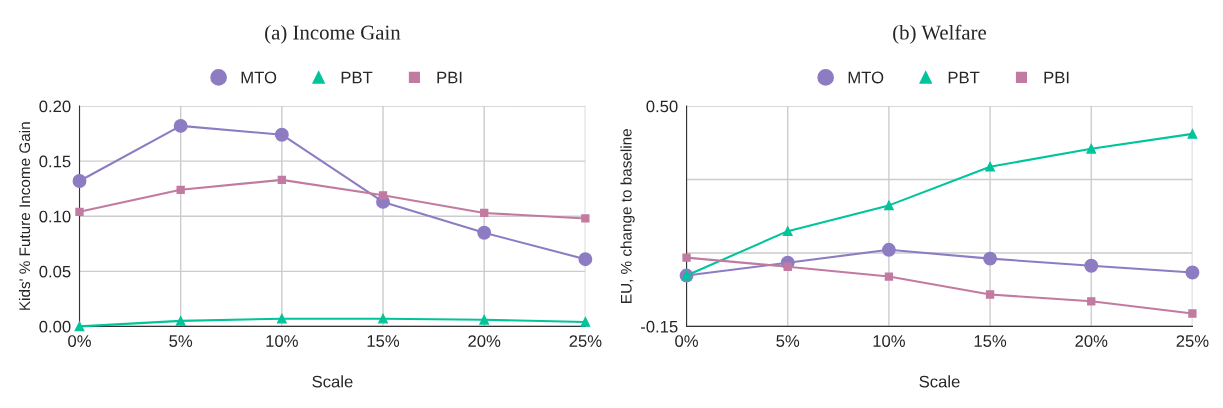 The height and width of the screenshot is (408, 1223). Describe the element at coordinates (55, 326) in the screenshot. I see `y-tick-label: 0.00` at that location.